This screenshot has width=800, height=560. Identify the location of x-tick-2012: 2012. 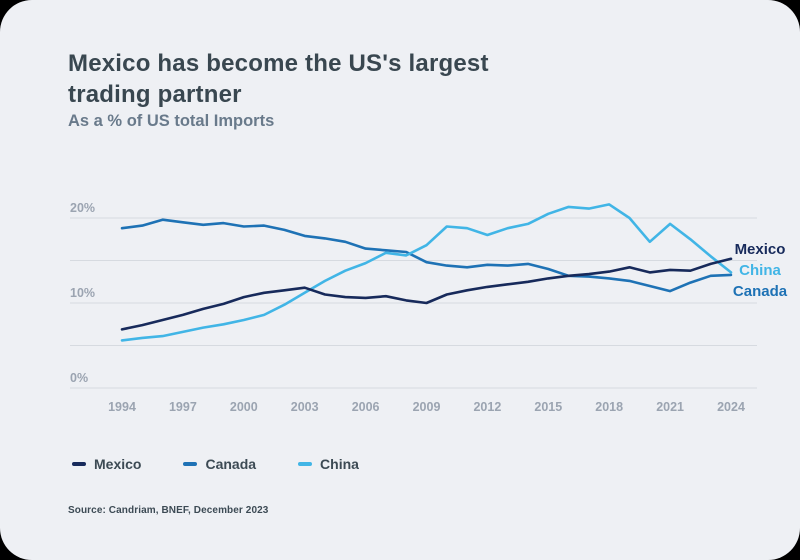
(487, 407).